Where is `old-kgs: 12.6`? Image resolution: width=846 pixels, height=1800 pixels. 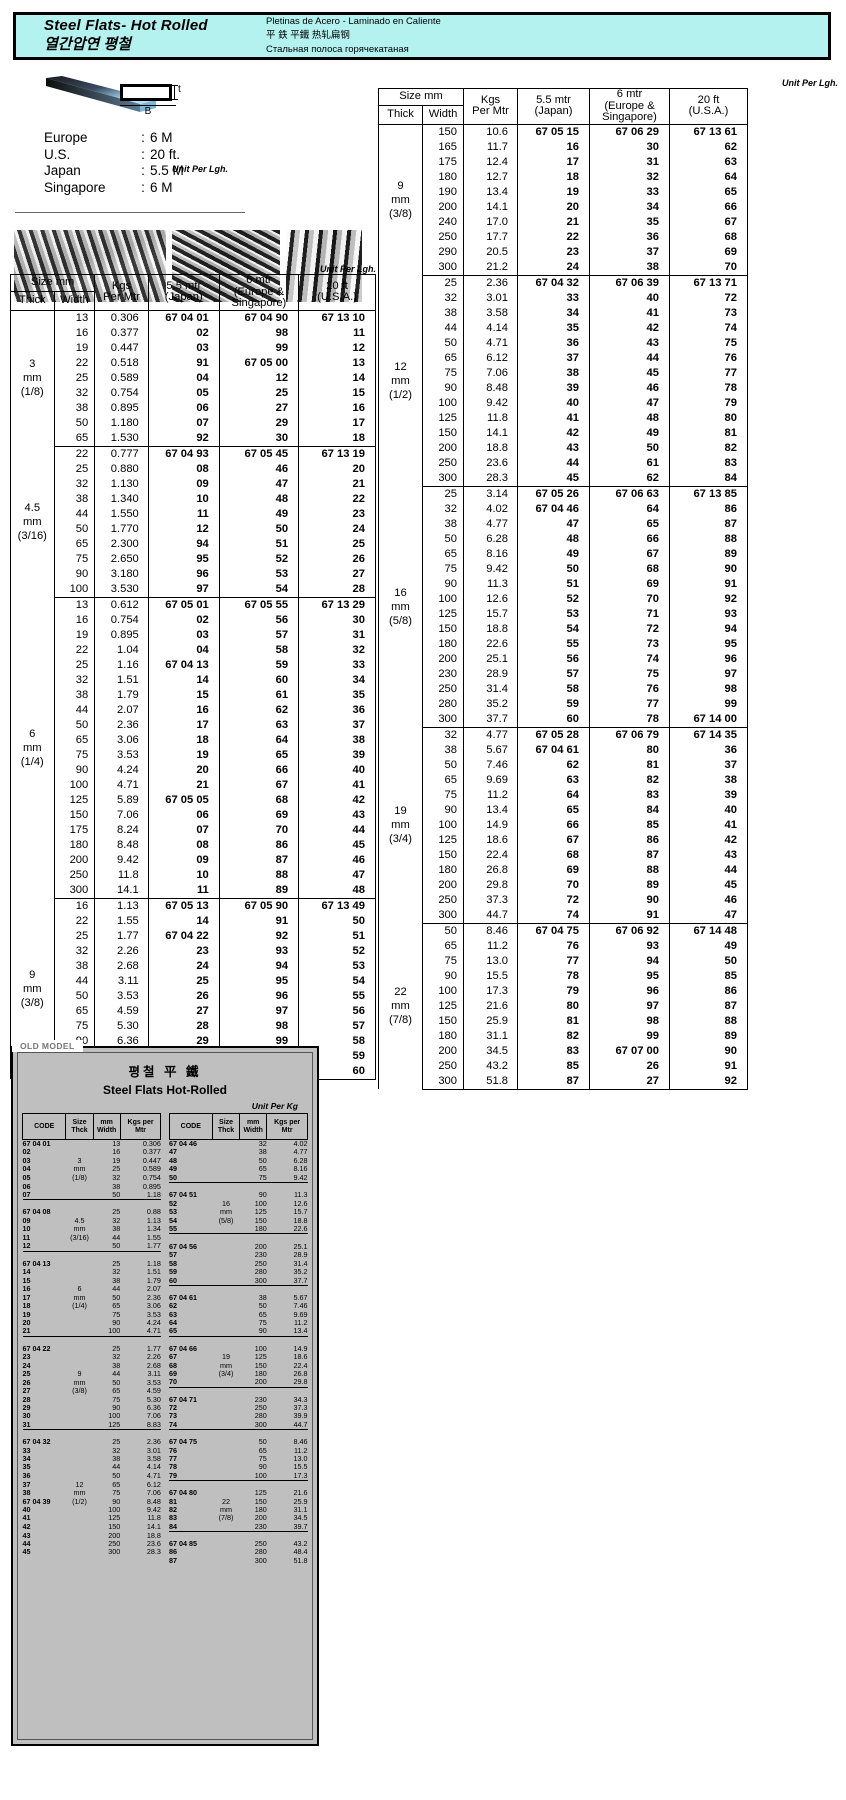 old-kgs: 12.6 is located at coordinates (300, 1203).